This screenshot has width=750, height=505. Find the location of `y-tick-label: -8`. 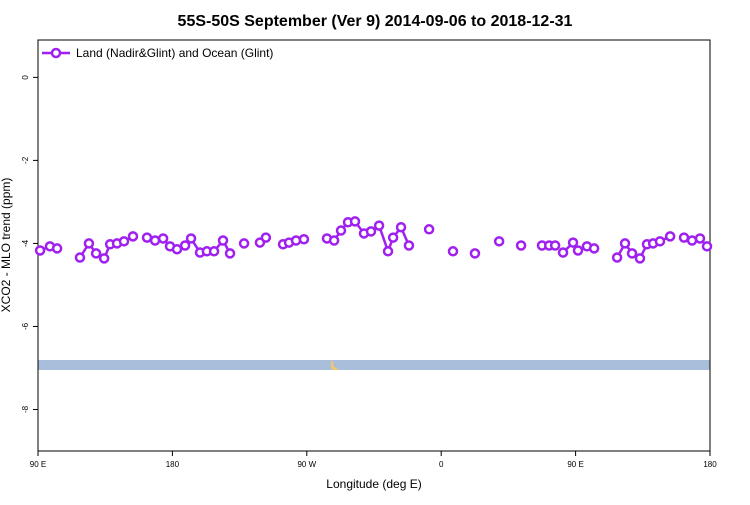

y-tick-label: -8 is located at coordinates (25, 409).